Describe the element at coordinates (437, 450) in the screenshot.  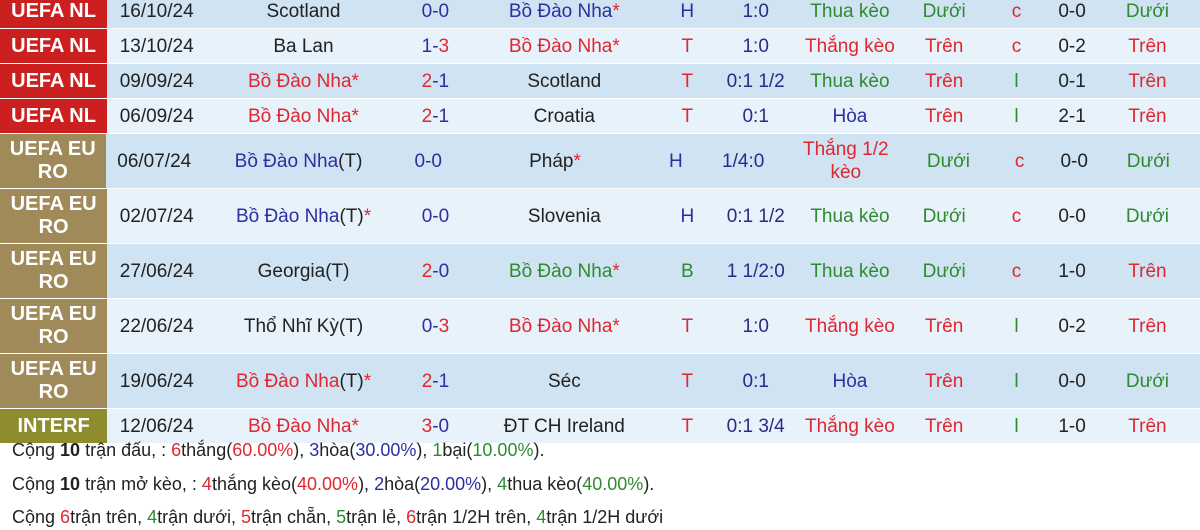
I see `summary-segment: 1` at that location.